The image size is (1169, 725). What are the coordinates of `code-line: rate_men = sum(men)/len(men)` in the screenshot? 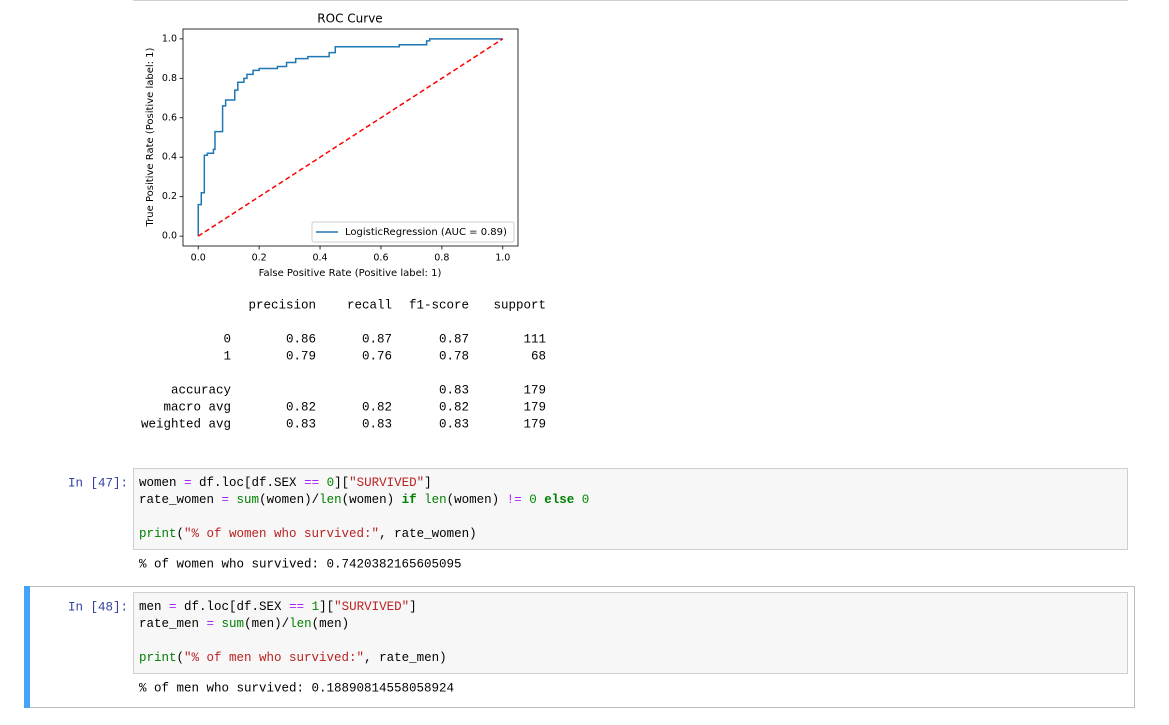 It's located at (244, 624).